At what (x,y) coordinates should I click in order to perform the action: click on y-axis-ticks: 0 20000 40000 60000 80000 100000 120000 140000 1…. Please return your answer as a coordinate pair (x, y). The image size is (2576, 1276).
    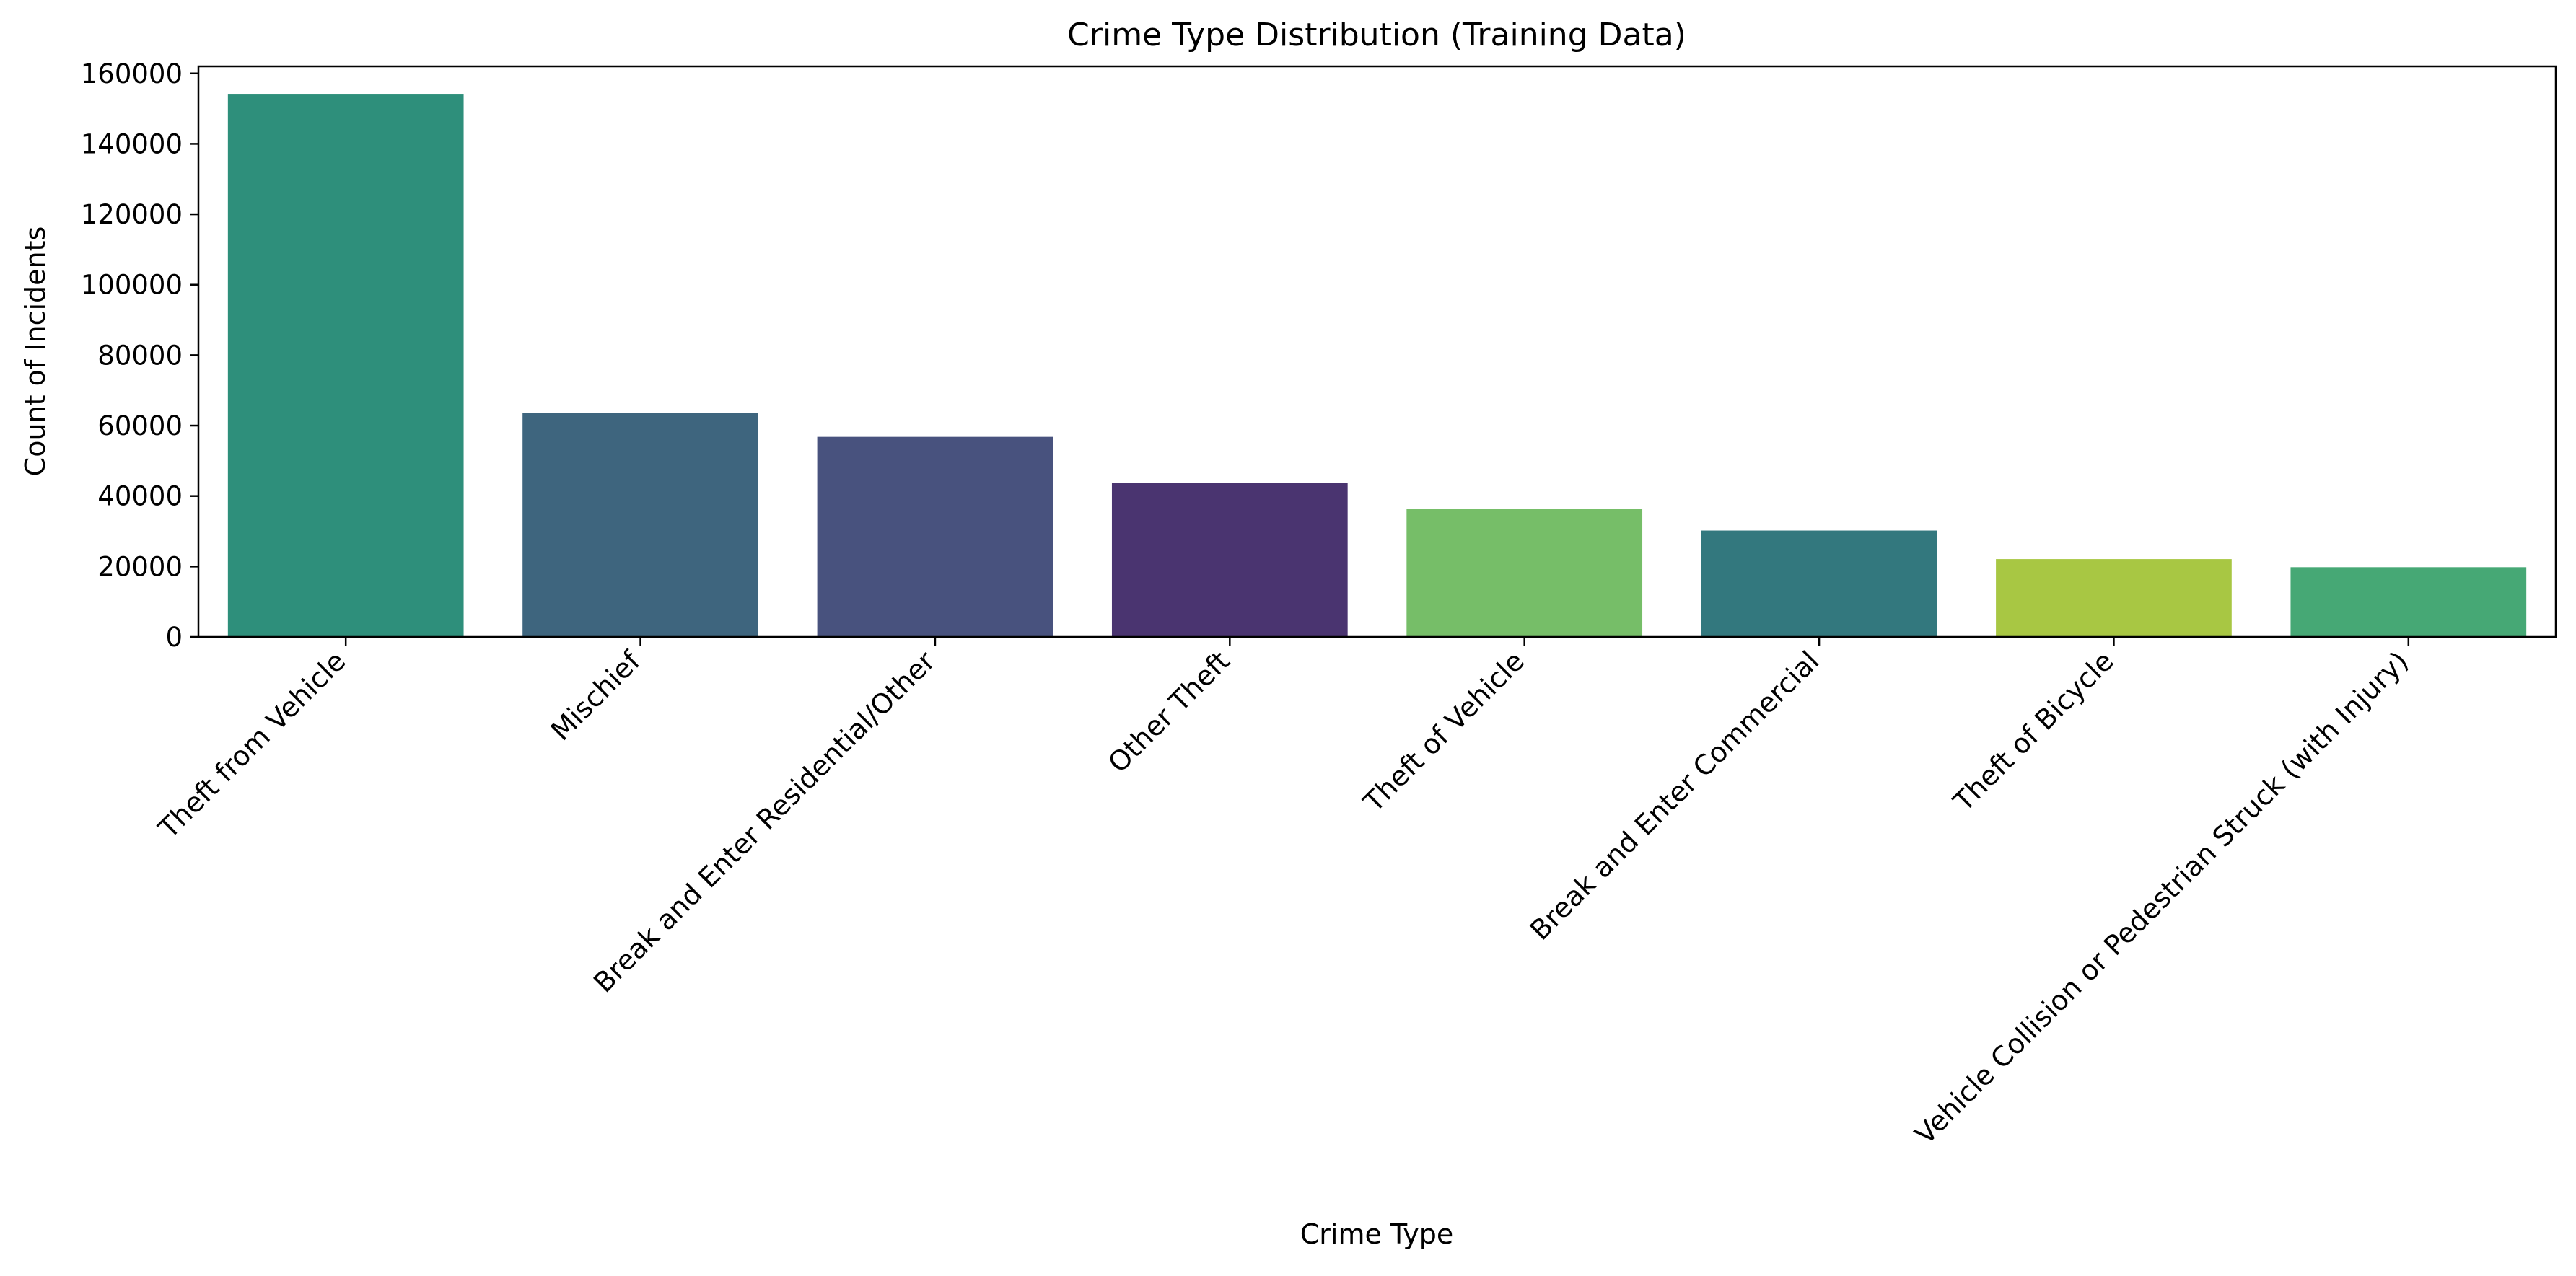
    Looking at the image, I should click on (139, 355).